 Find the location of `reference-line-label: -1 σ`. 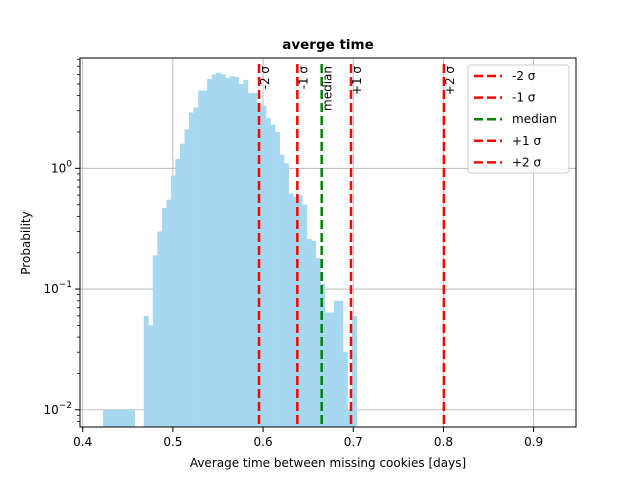

reference-line-label: -1 σ is located at coordinates (303, 78).